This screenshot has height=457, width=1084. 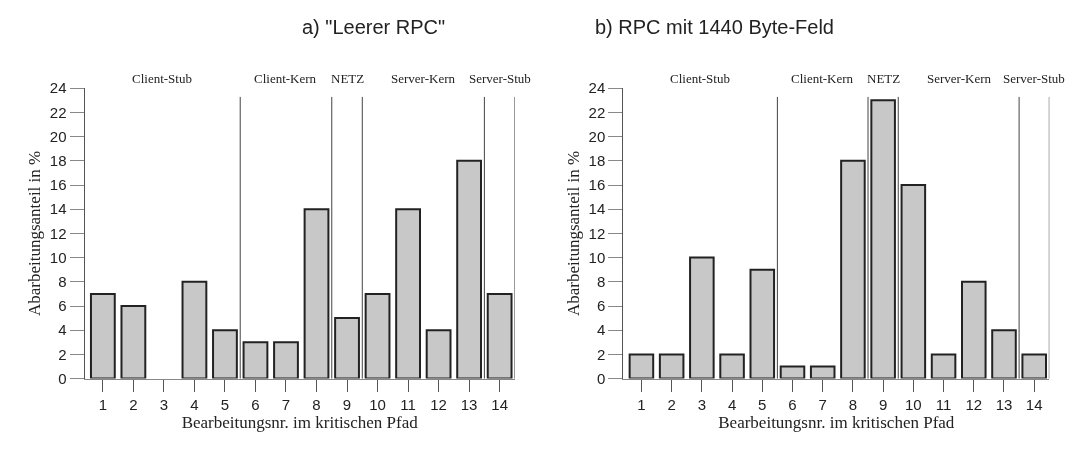 What do you see at coordinates (374, 27) in the screenshot?
I see `chart-title: a) "Leerer RPC"` at bounding box center [374, 27].